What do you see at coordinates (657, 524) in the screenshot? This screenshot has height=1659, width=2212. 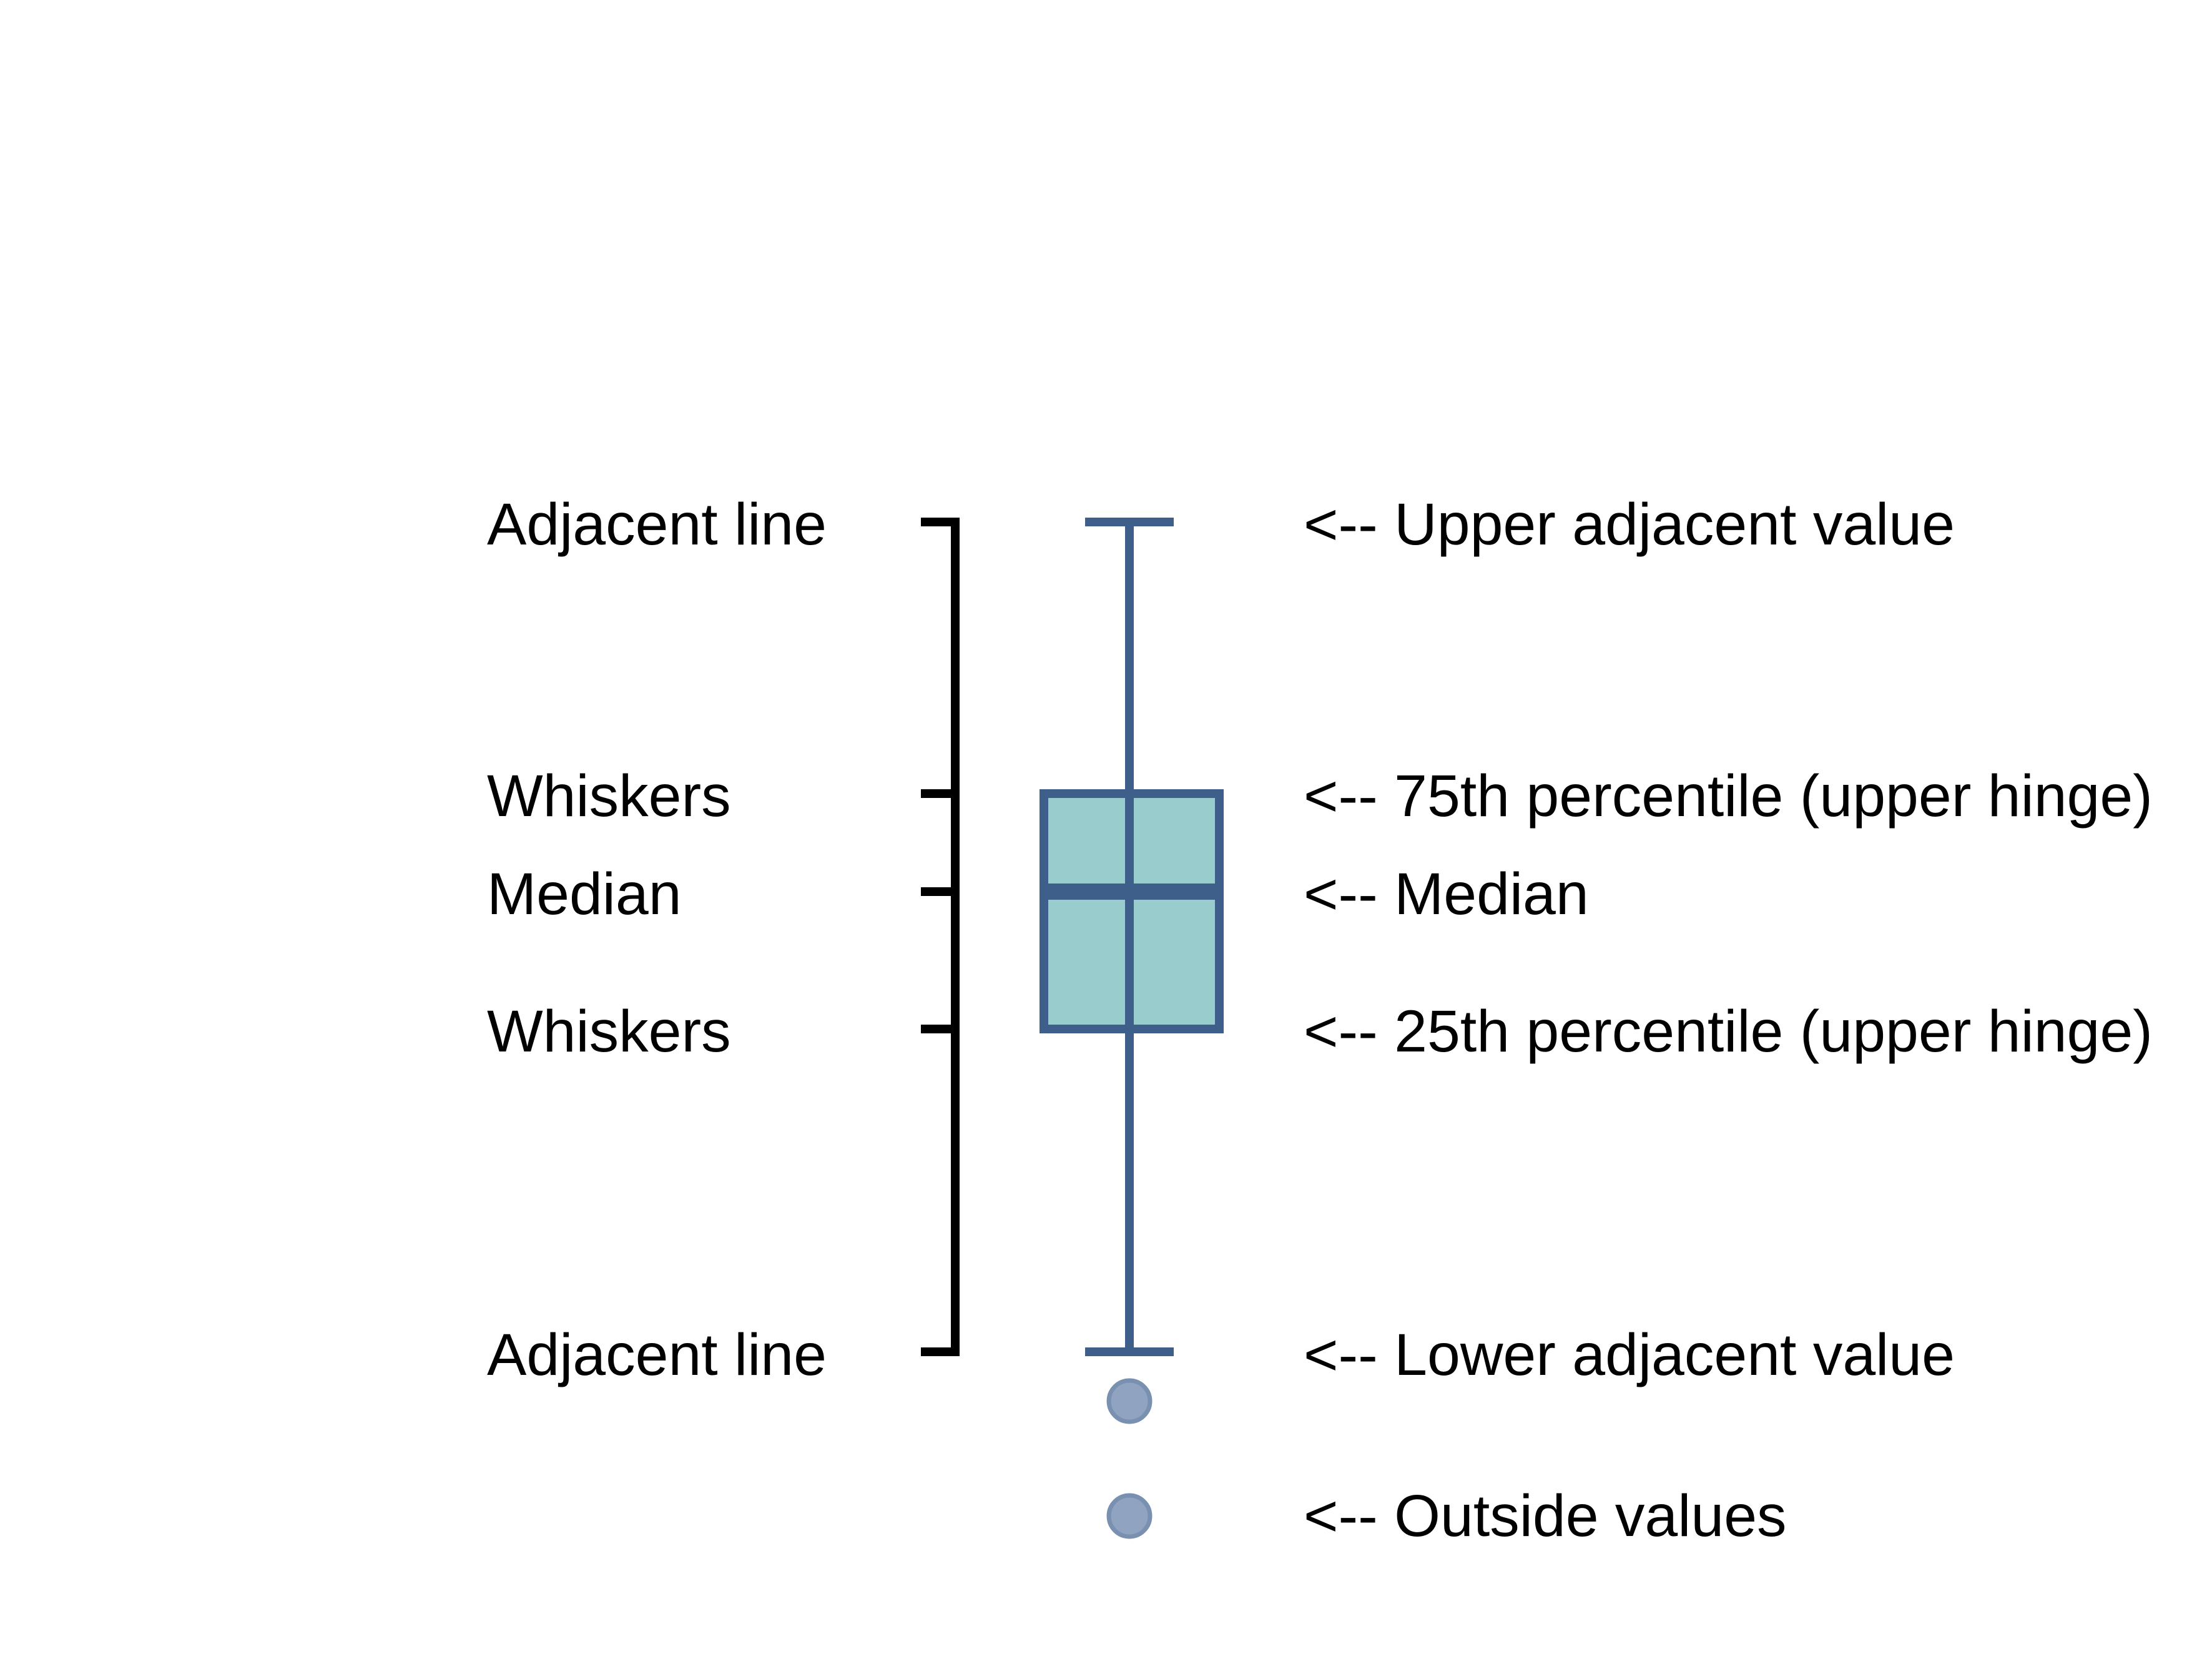 I see `label-adjacent-line-top: Adjacent line` at bounding box center [657, 524].